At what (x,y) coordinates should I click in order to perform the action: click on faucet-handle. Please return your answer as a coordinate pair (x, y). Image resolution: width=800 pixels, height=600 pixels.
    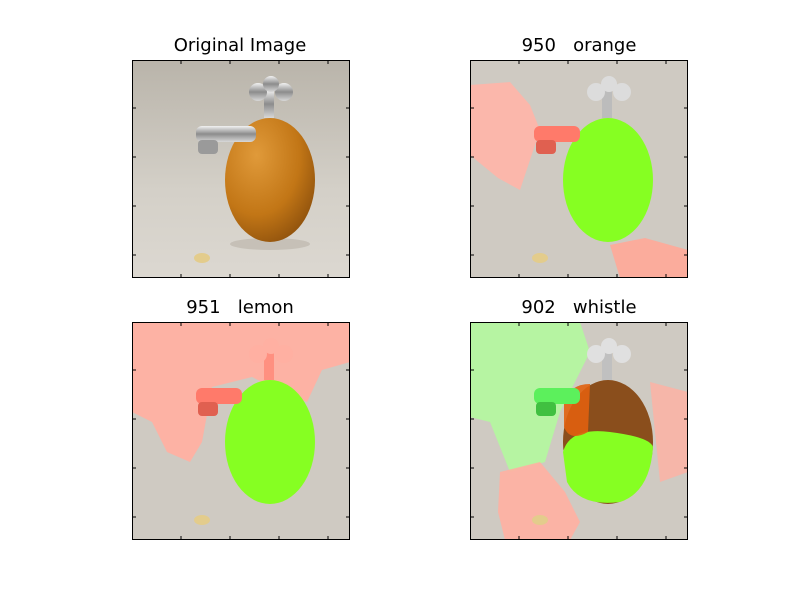
    Looking at the image, I should click on (258, 92).